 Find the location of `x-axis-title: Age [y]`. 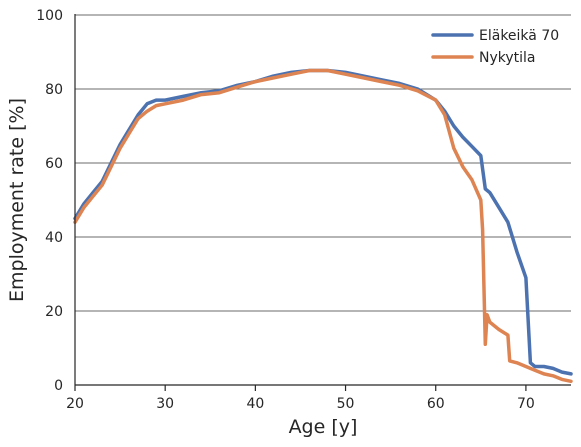

x-axis-title: Age [y] is located at coordinates (323, 427).